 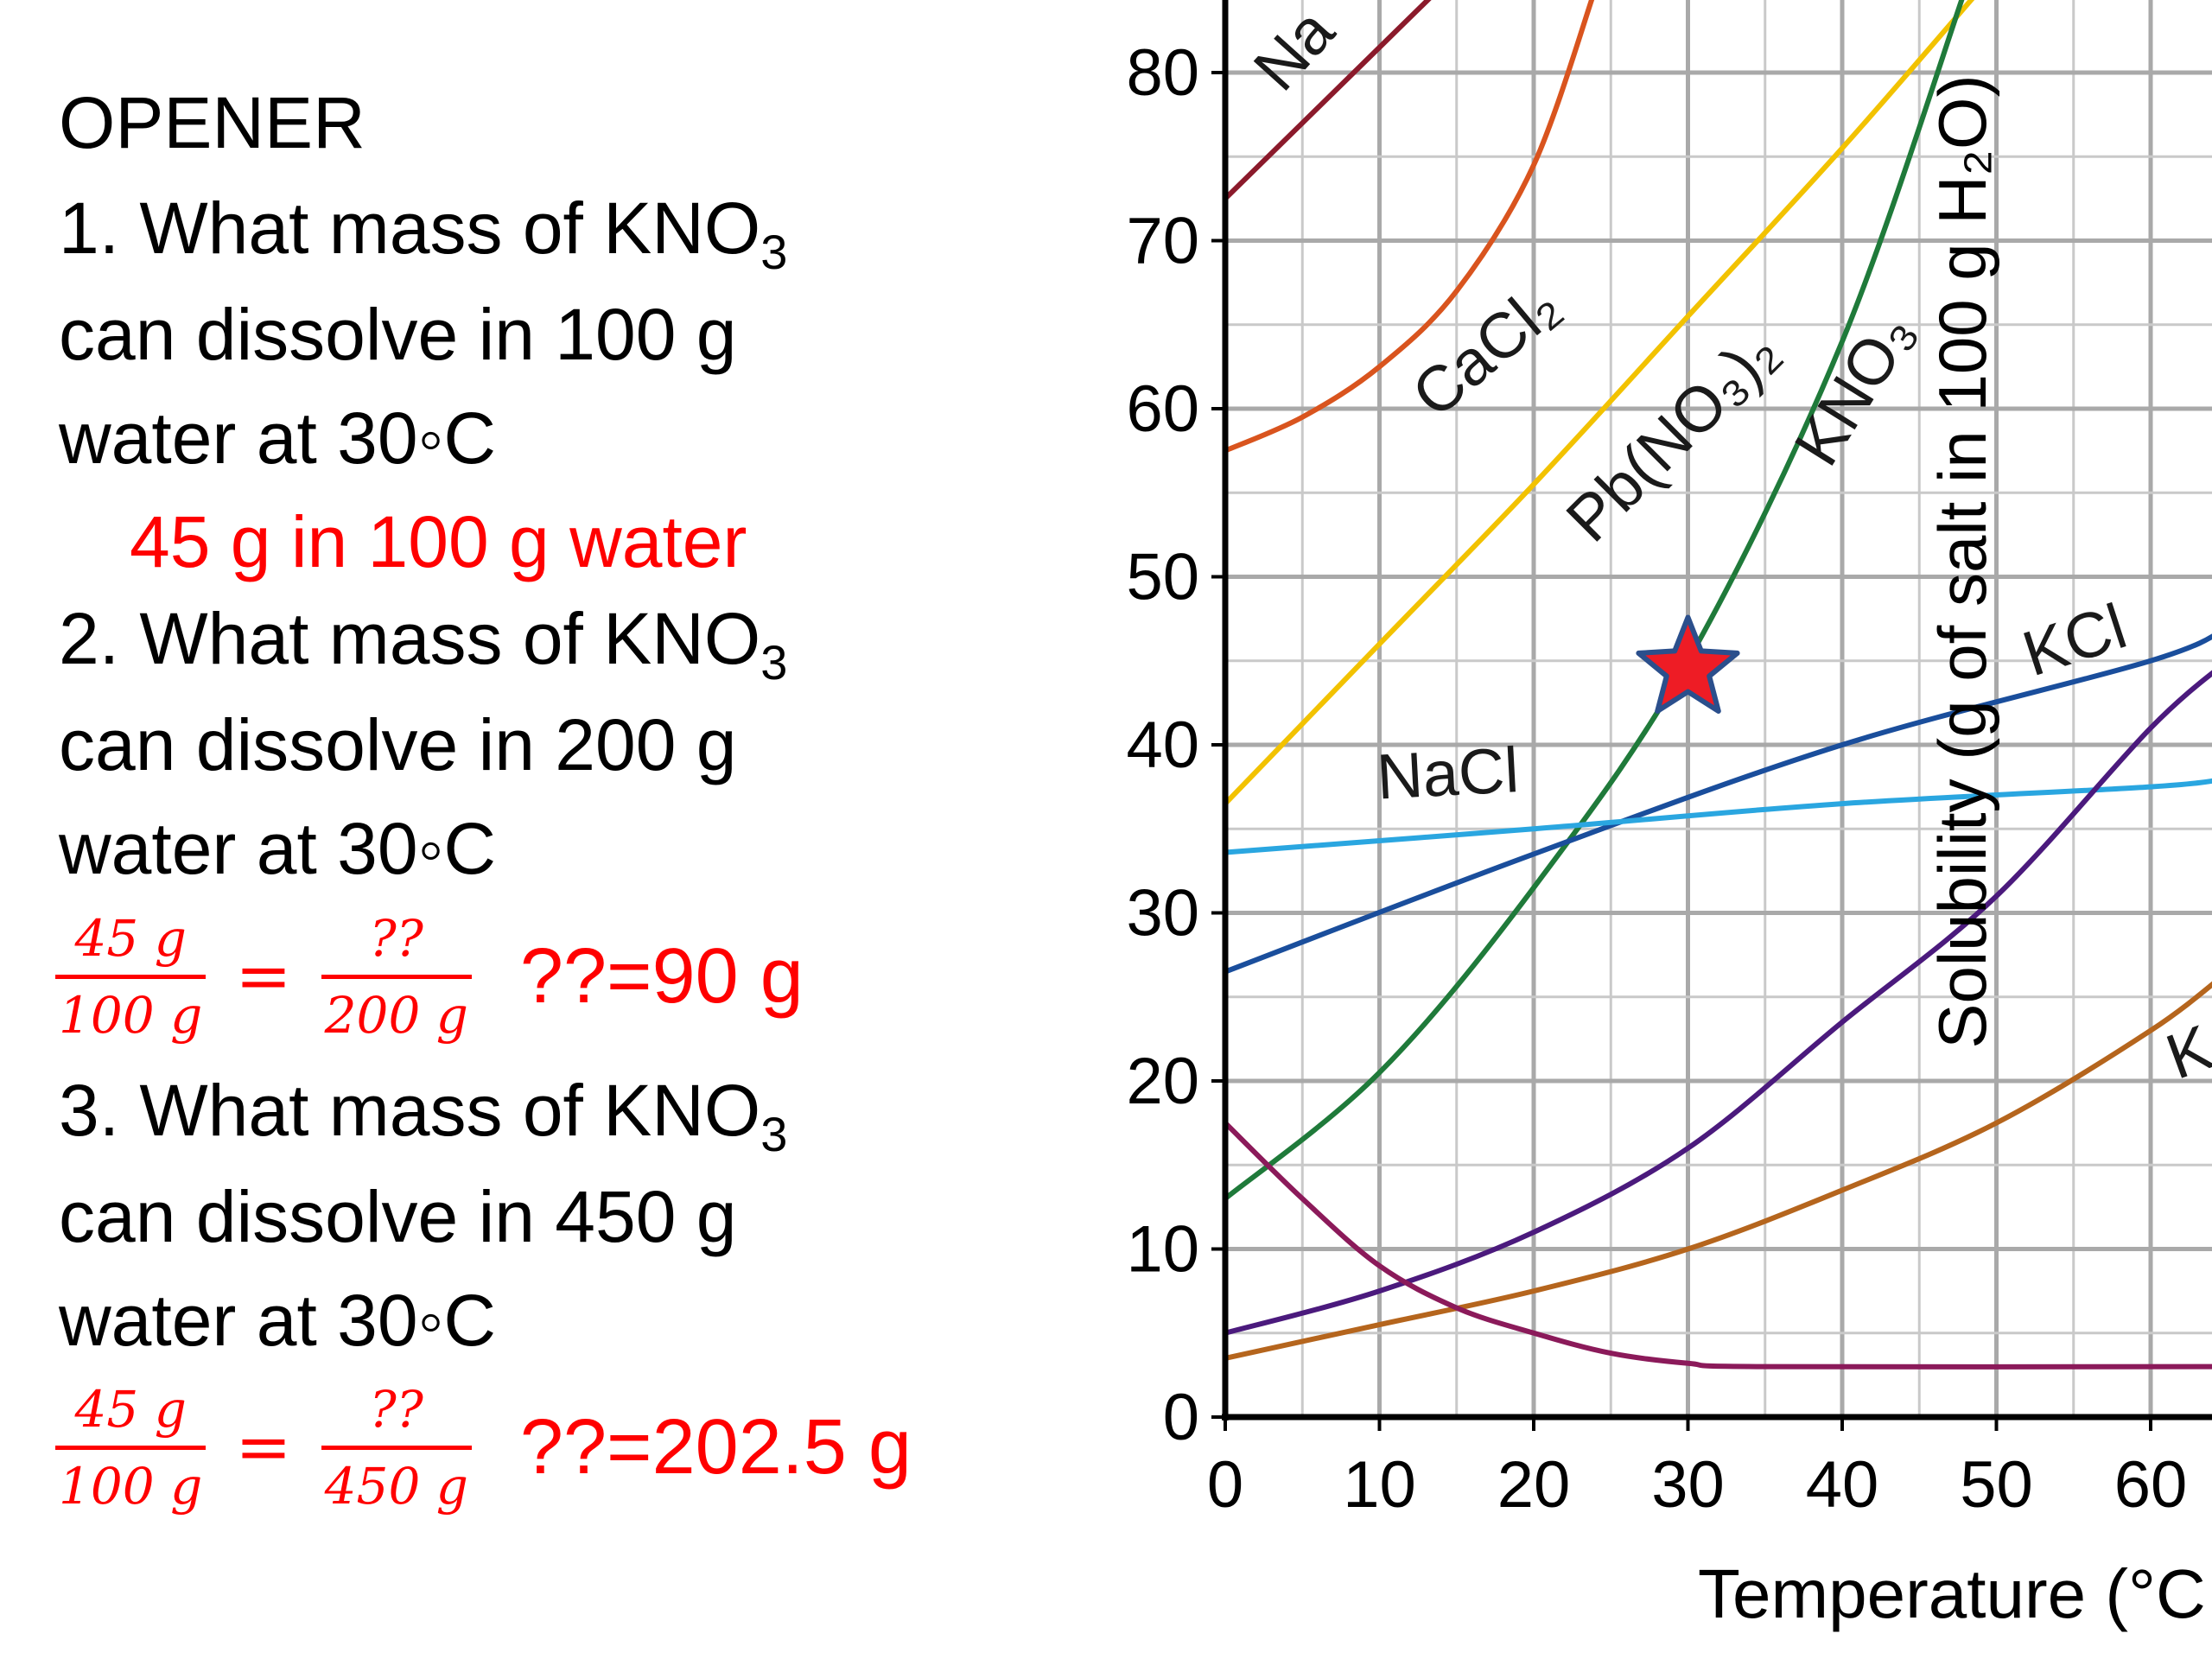 What do you see at coordinates (483, 1447) in the screenshot?
I see `answer-3-equation: 45 g 100 g = ?? 450 g ??=202.5 g` at bounding box center [483, 1447].